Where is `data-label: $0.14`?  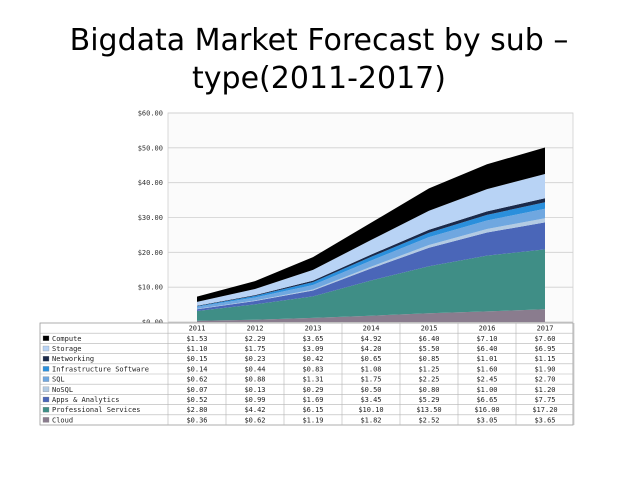 data-label: $0.14 is located at coordinates (196, 369).